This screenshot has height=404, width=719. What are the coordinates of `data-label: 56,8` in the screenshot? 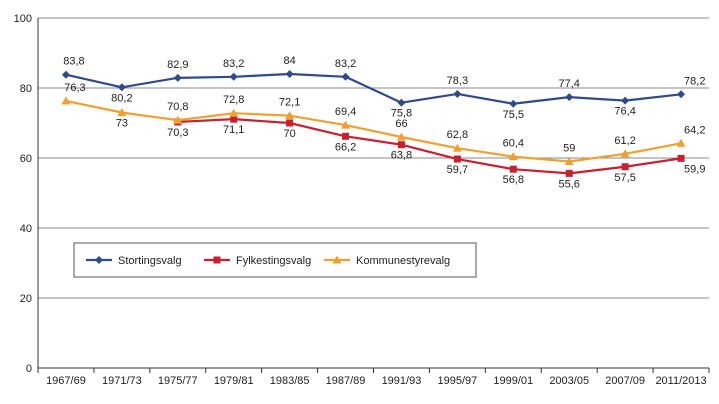 It's located at (513, 180).